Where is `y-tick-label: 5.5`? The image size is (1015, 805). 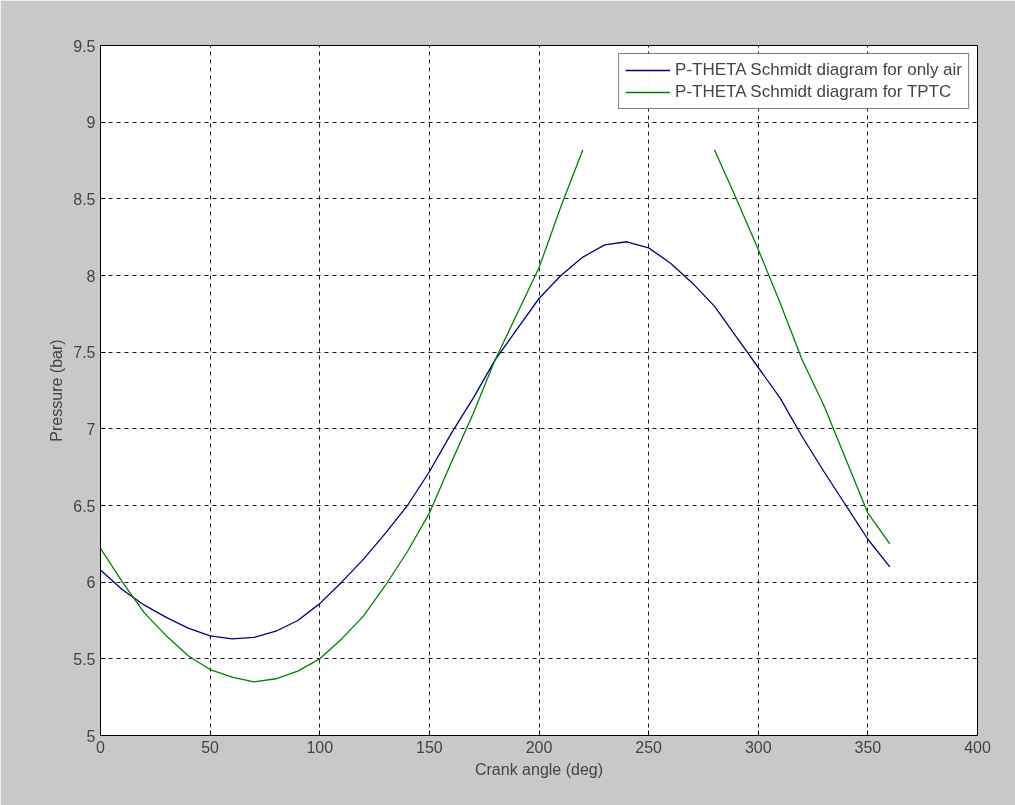
y-tick-label: 5.5 is located at coordinates (84, 659).